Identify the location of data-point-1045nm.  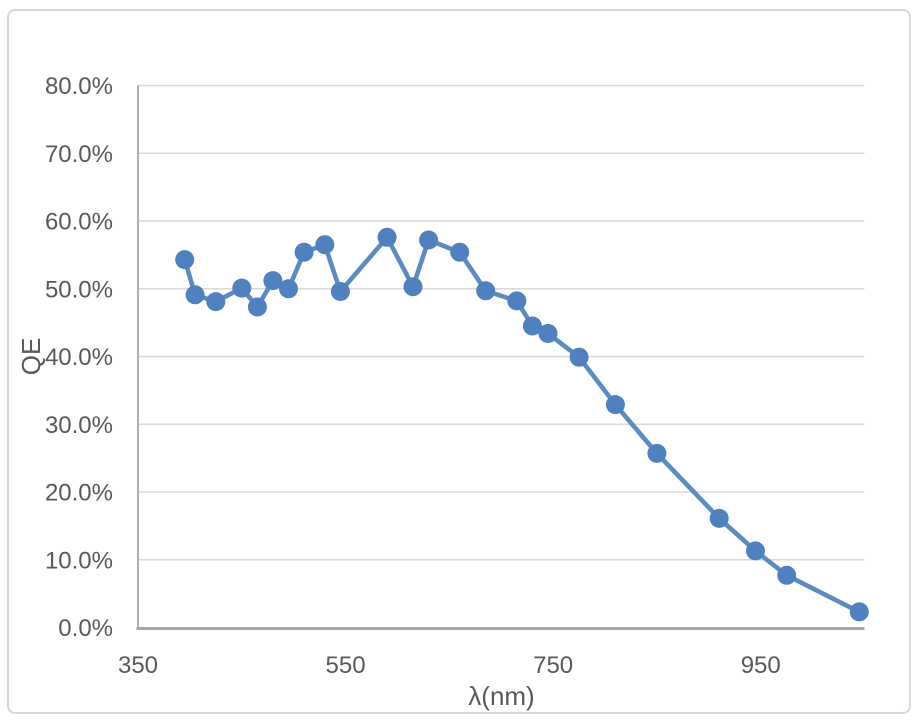
(859, 612).